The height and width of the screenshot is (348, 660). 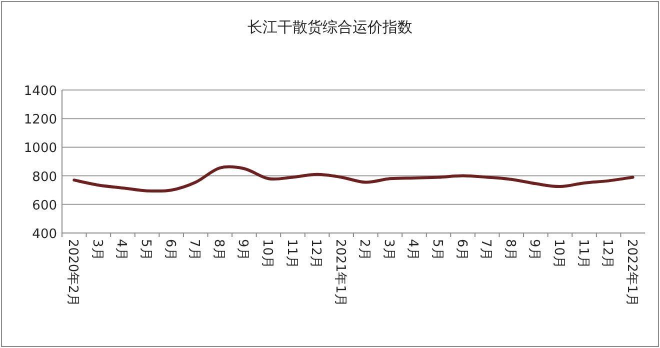 What do you see at coordinates (40, 120) in the screenshot?
I see `y-tick-label: 1200` at bounding box center [40, 120].